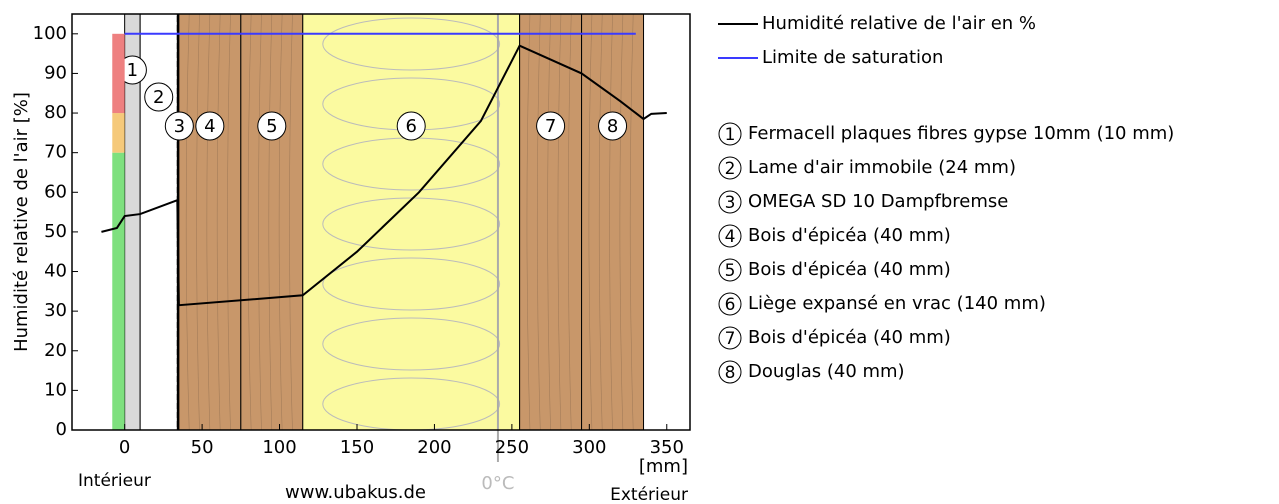 The image size is (1279, 504). What do you see at coordinates (279, 447) in the screenshot?
I see `x-tick-label: 100` at bounding box center [279, 447].